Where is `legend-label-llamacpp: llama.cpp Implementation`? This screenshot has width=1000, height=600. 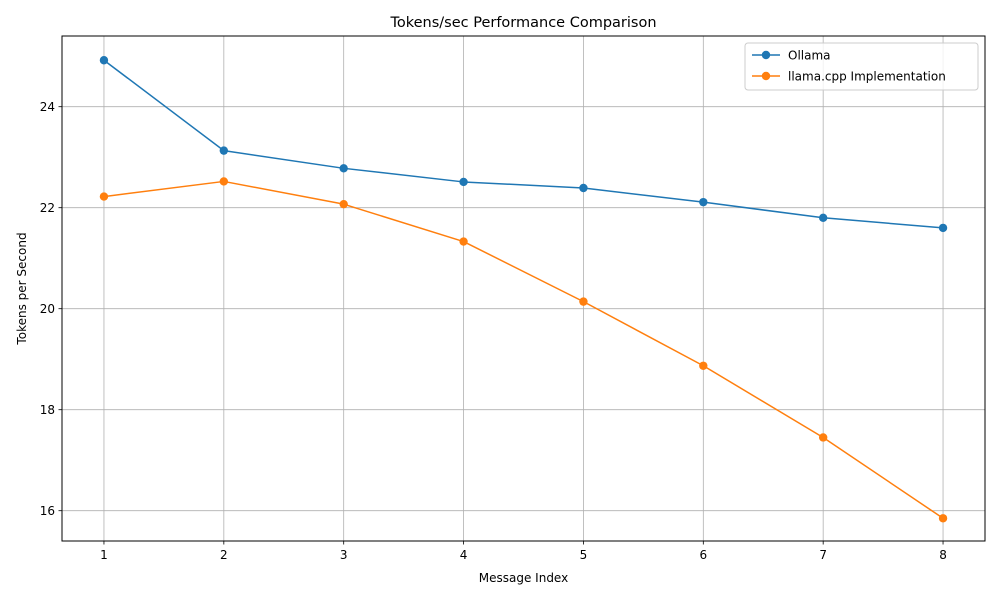
legend-label-llamacpp: llama.cpp Implementation is located at coordinates (867, 77).